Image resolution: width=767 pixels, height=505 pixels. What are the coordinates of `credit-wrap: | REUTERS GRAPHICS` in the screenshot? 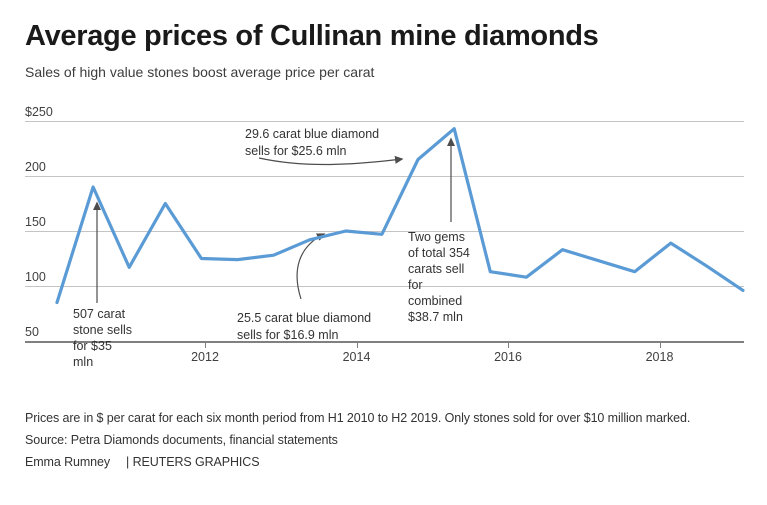 It's located at (193, 462).